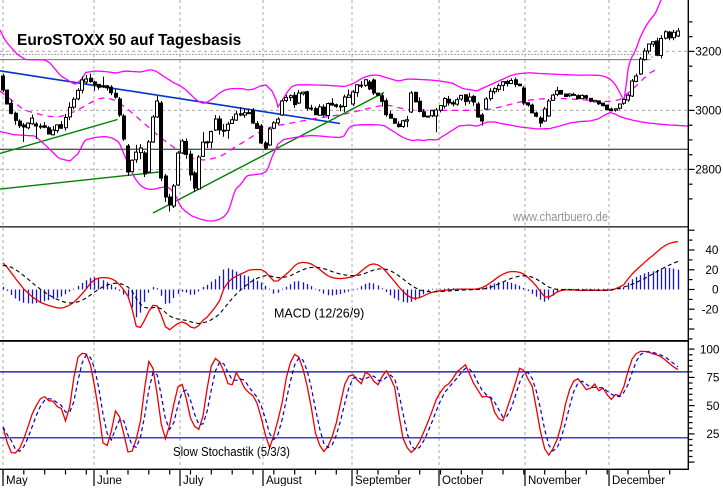 The image size is (723, 491). What do you see at coordinates (708, 52) in the screenshot?
I see `svg-text: 3200` at bounding box center [708, 52].